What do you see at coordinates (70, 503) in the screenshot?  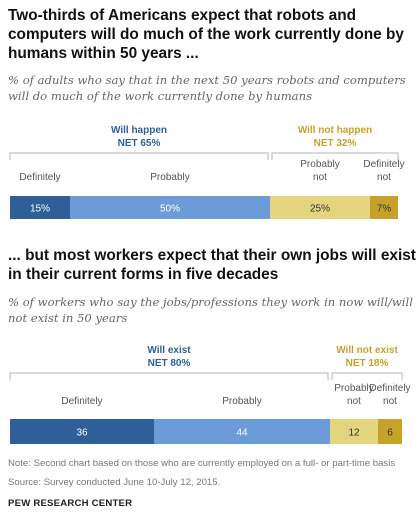 I see `brand-label: PEW RESEARCH CENTER` at bounding box center [70, 503].